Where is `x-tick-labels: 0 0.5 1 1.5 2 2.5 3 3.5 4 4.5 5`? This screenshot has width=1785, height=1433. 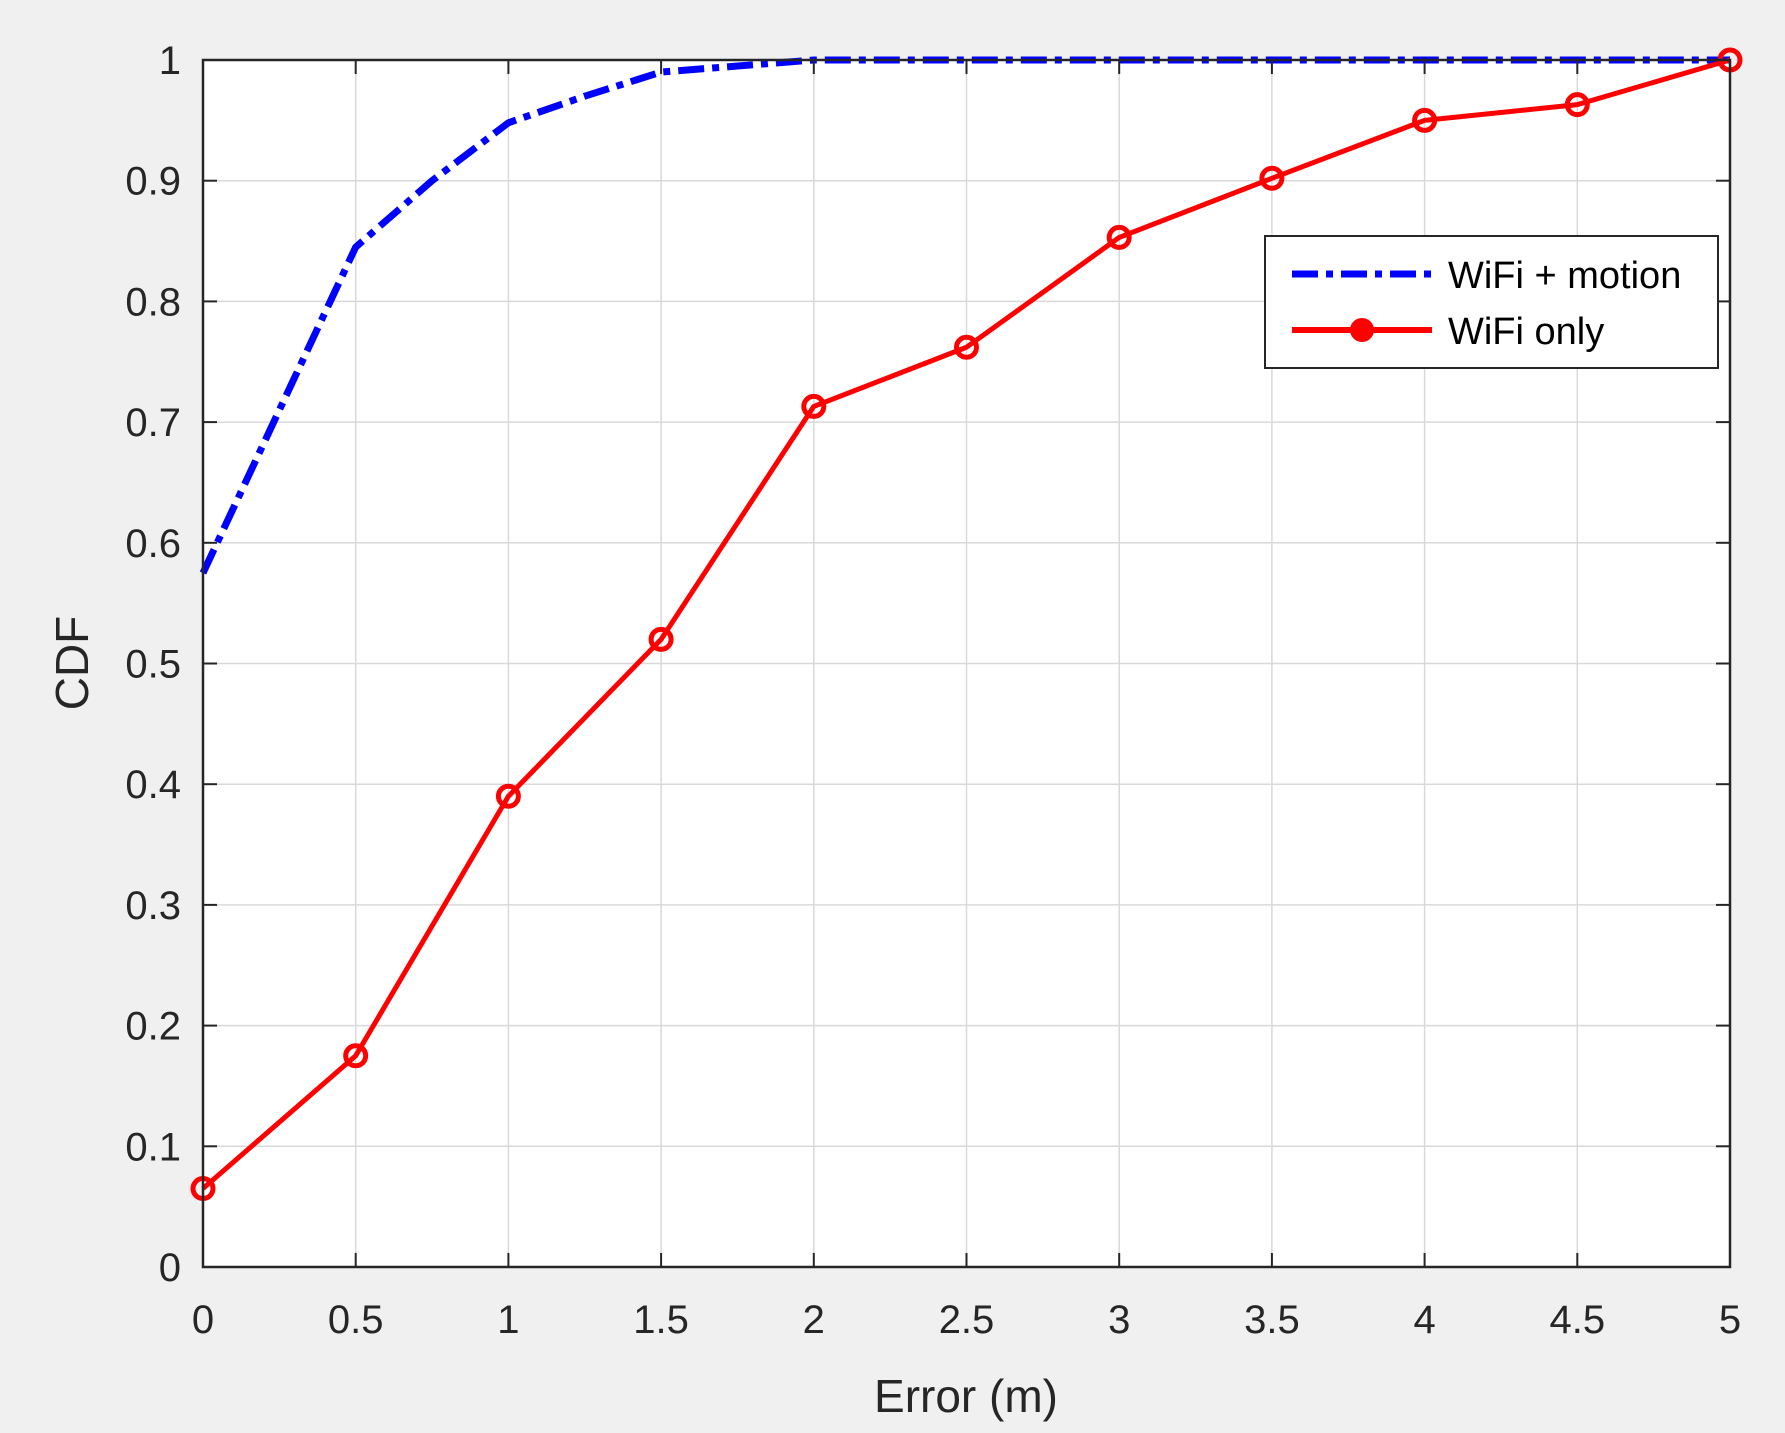 x-tick-labels: 0 0.5 1 1.5 2 2.5 3 3.5 4 4.5 5 is located at coordinates (966, 1320).